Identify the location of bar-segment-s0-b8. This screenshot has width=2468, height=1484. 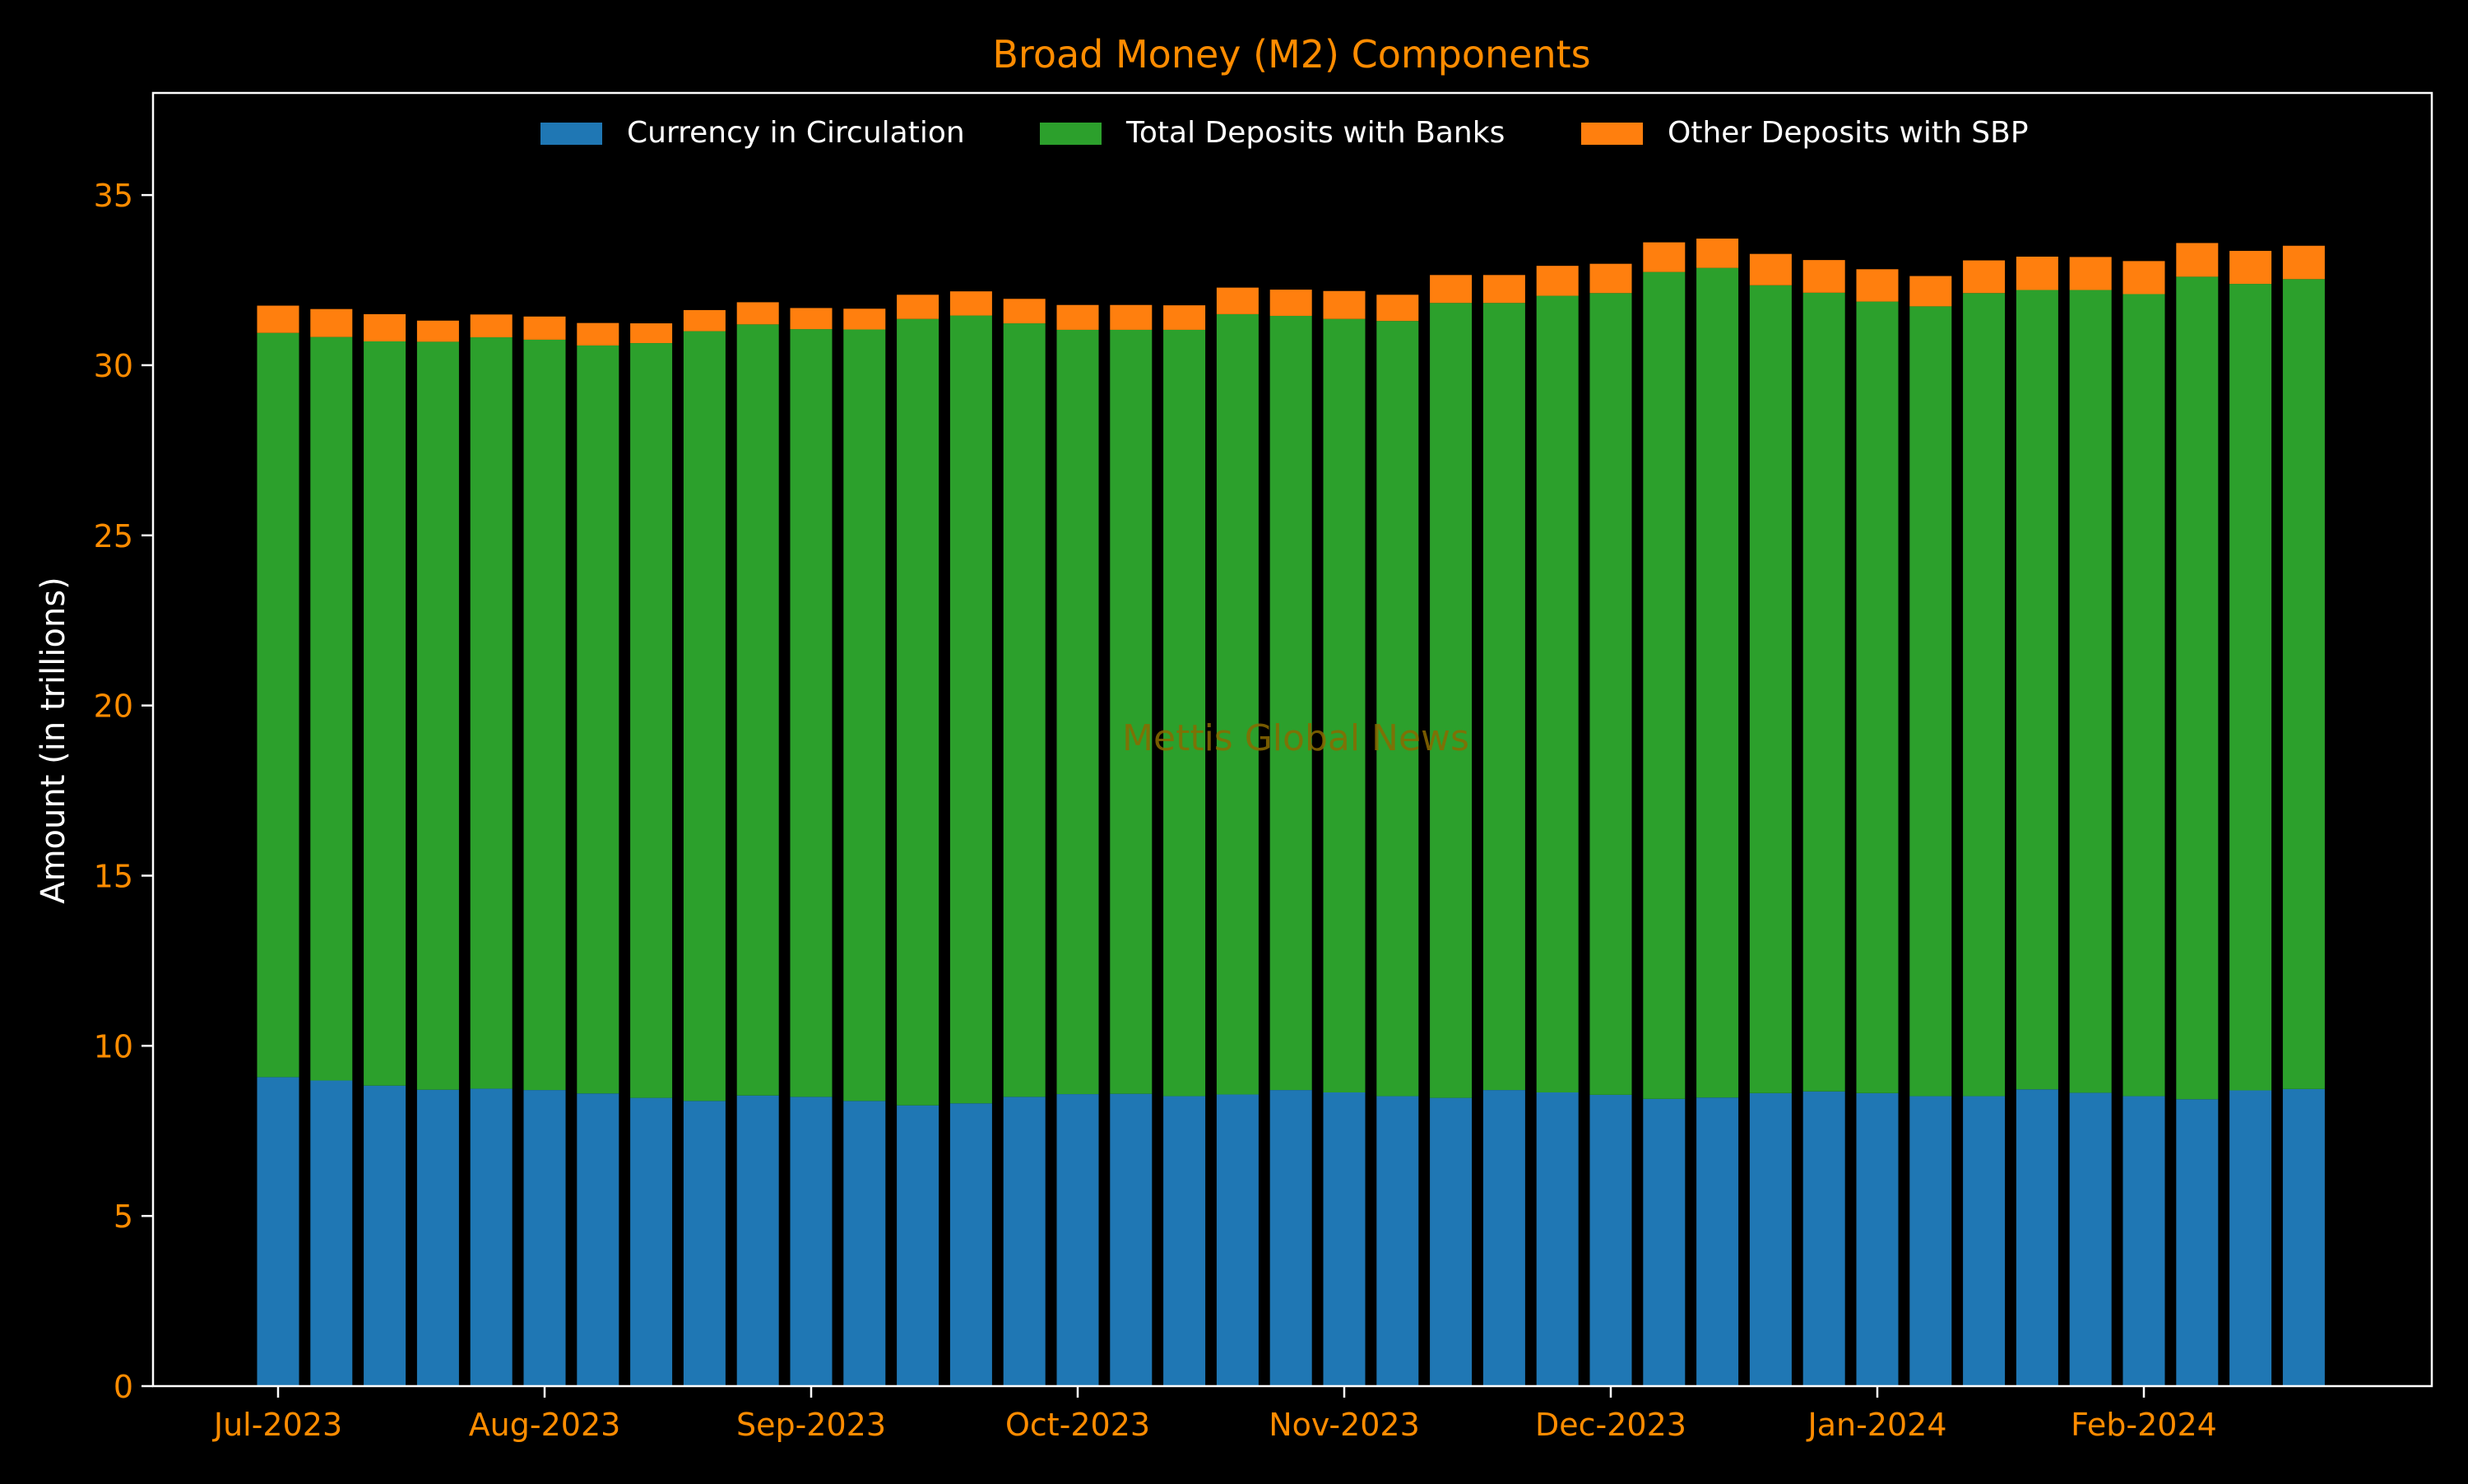
(704, 1243).